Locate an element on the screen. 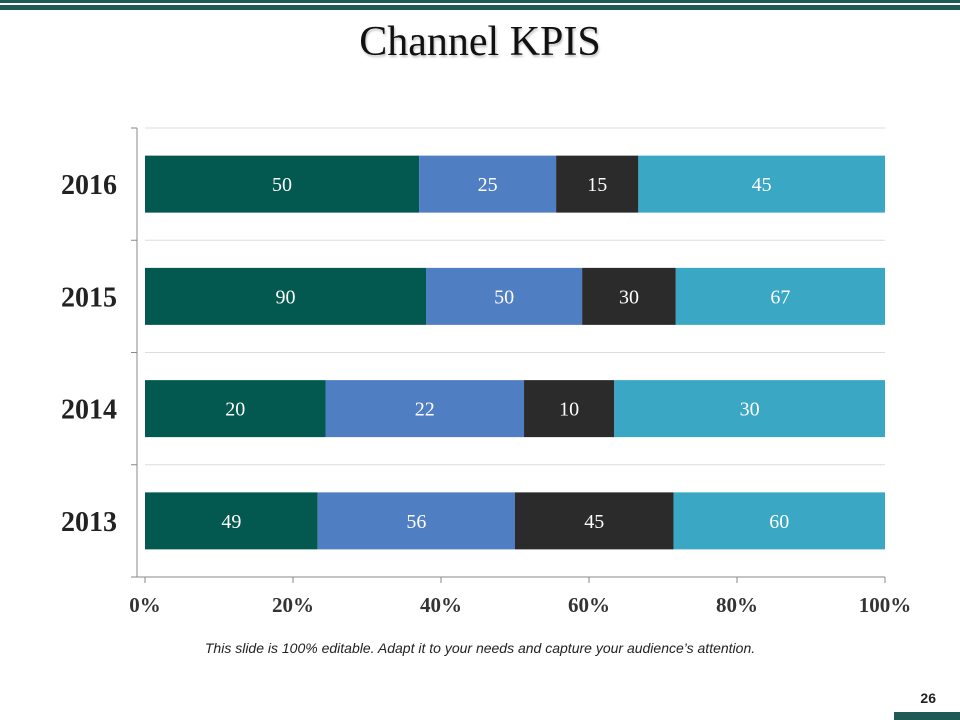 This screenshot has height=720, width=960. data-label: 60 is located at coordinates (779, 522).